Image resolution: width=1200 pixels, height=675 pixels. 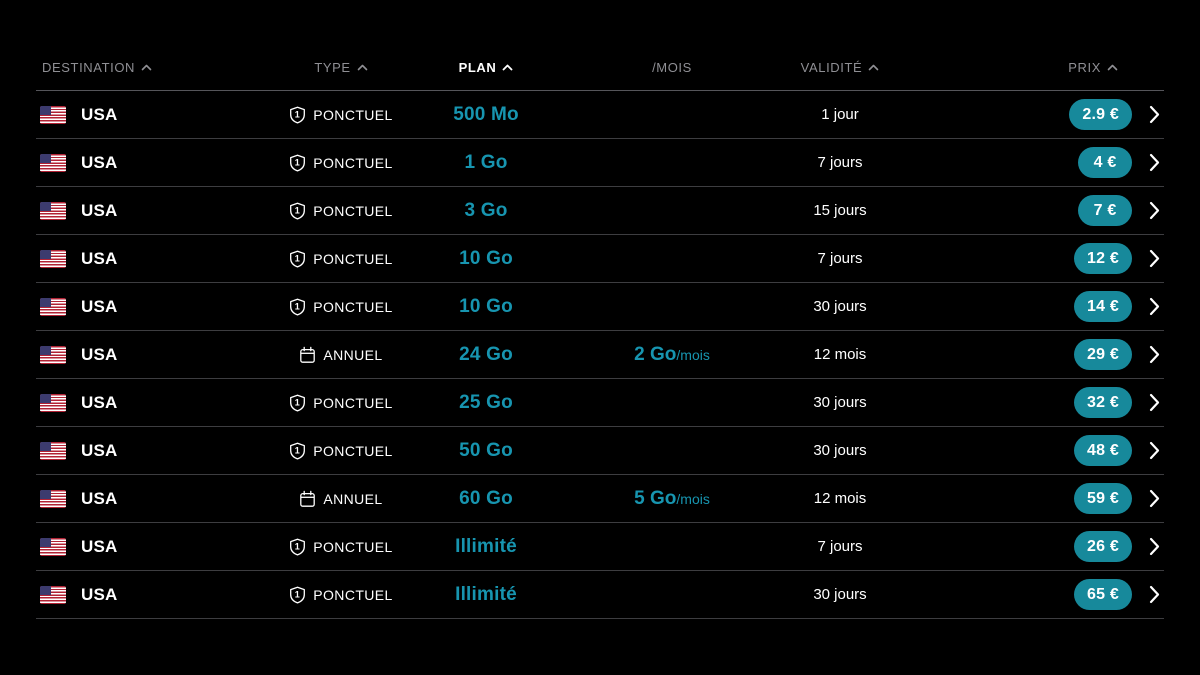 What do you see at coordinates (89, 67) in the screenshot?
I see `column-header-label: DESTINATION` at bounding box center [89, 67].